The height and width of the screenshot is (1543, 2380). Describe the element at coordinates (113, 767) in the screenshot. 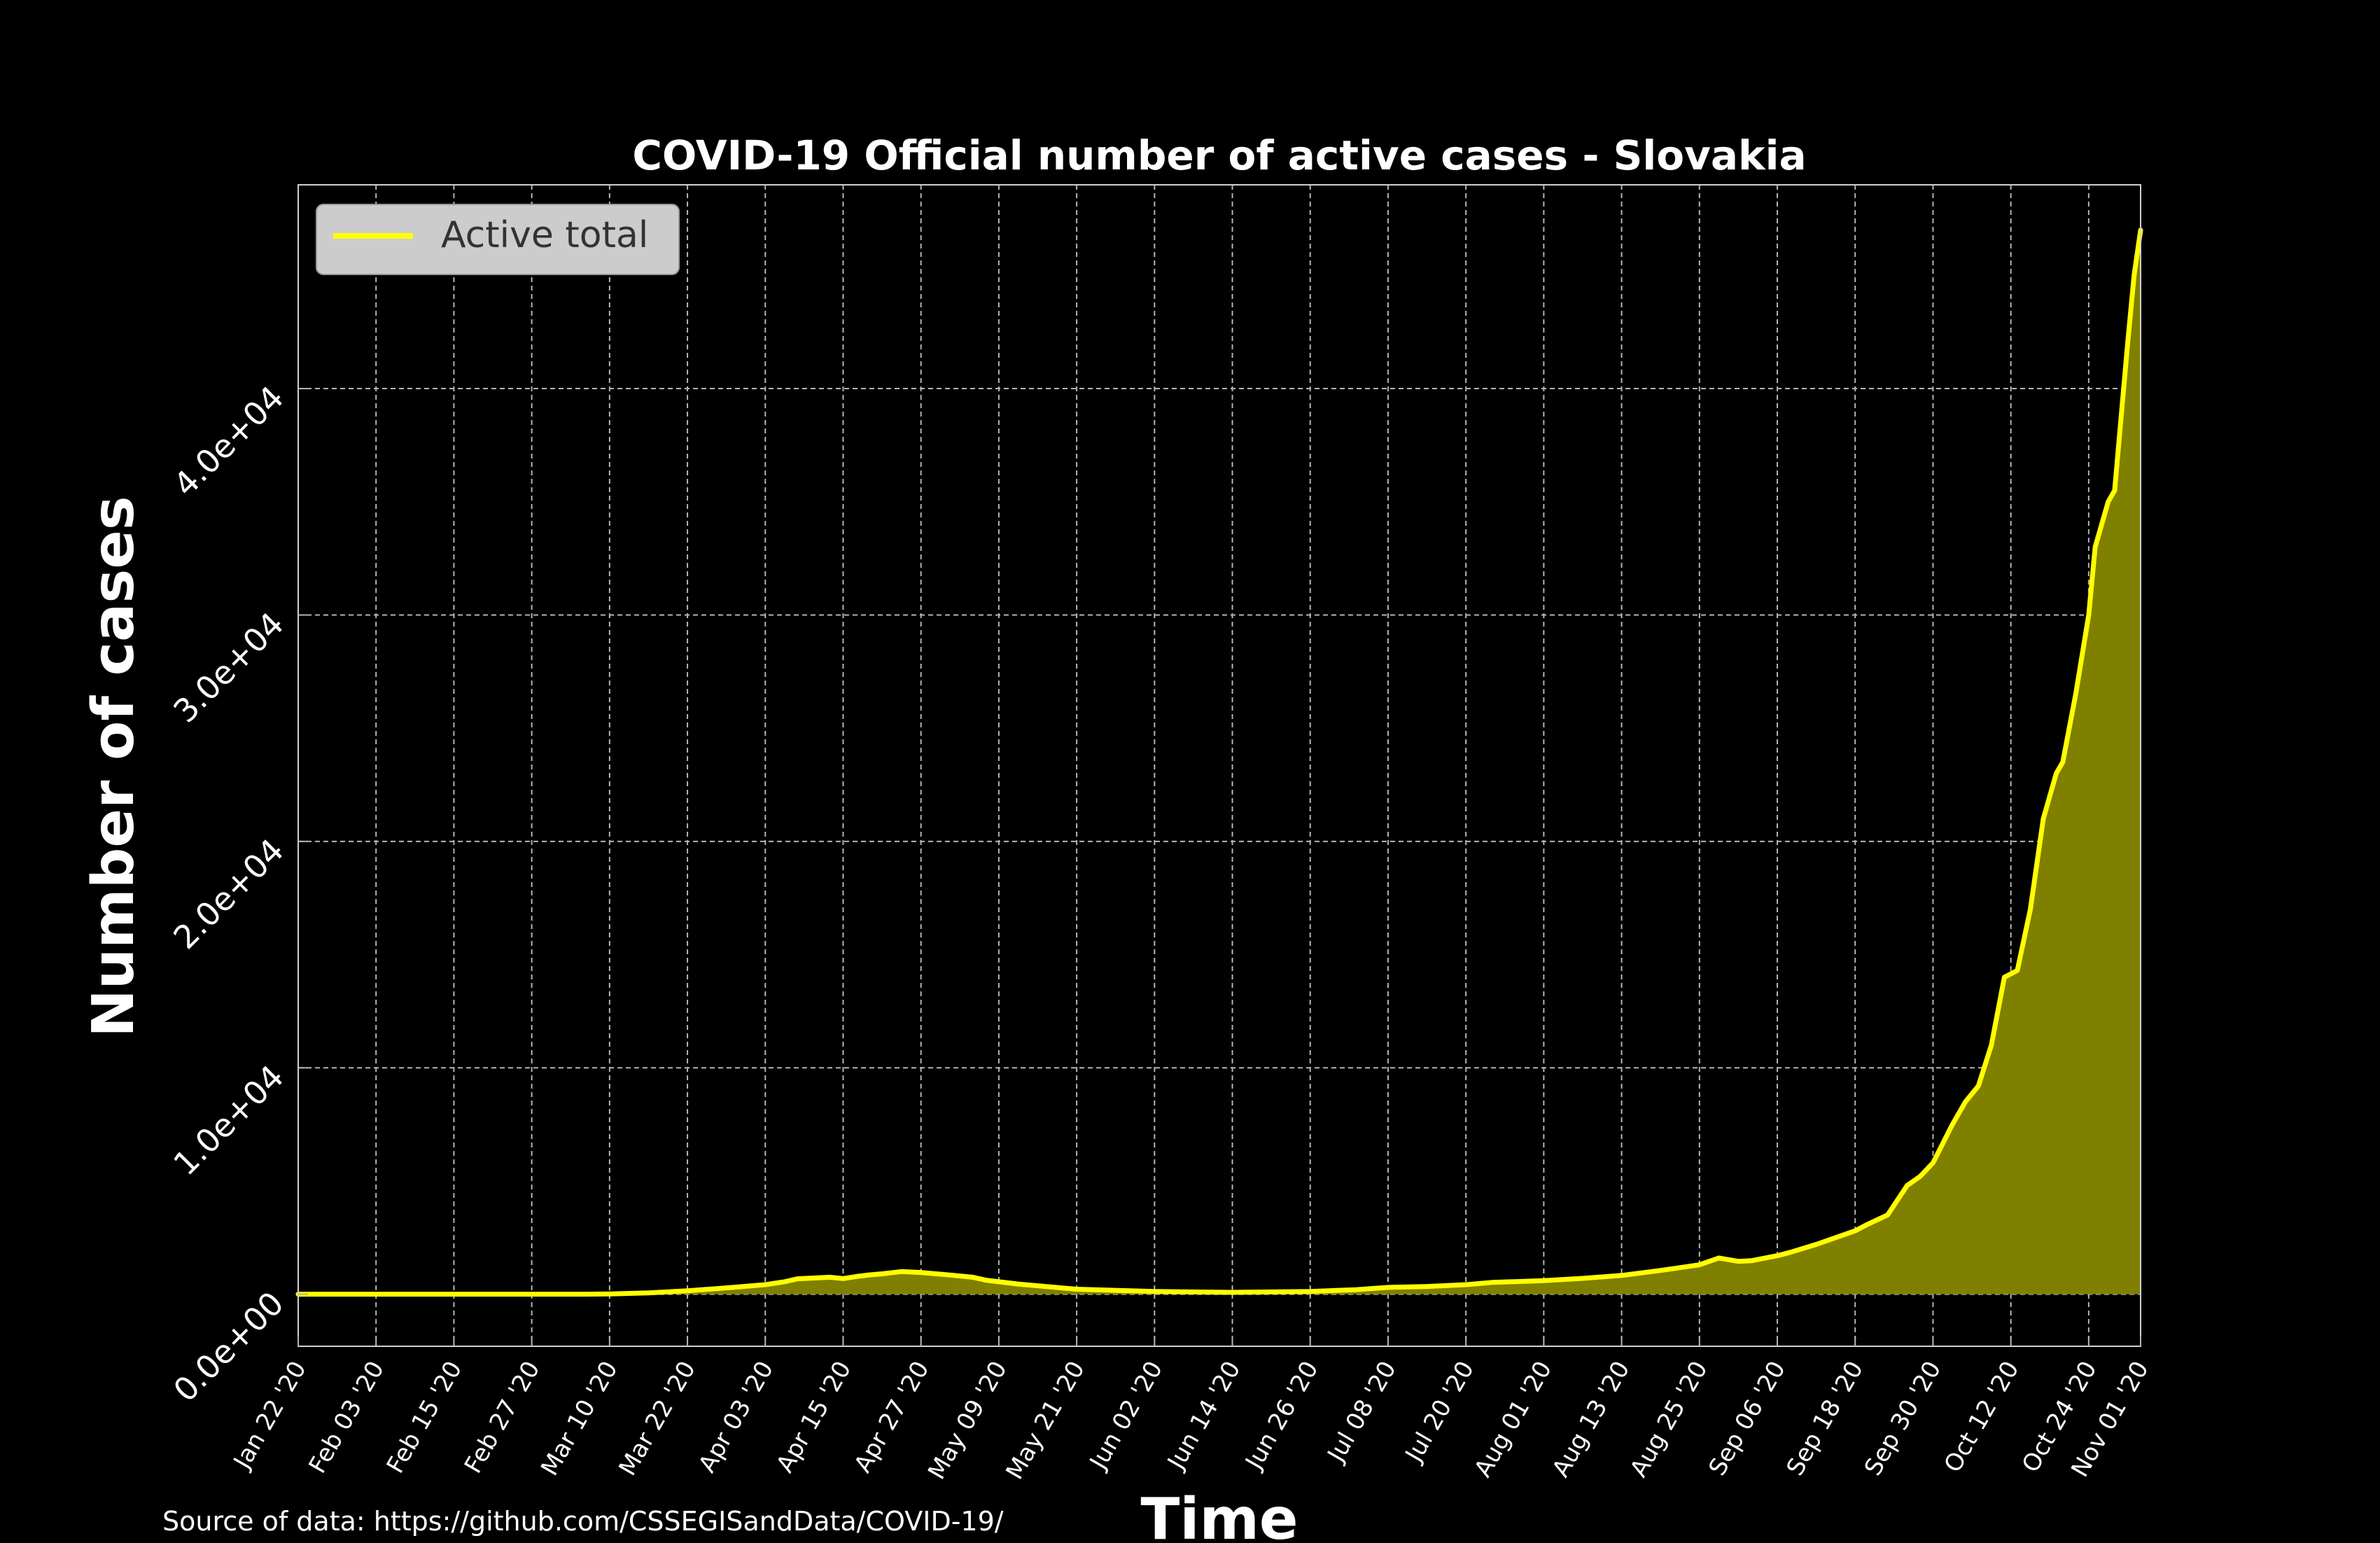

I see `y-axis-label: Number of cases` at that location.